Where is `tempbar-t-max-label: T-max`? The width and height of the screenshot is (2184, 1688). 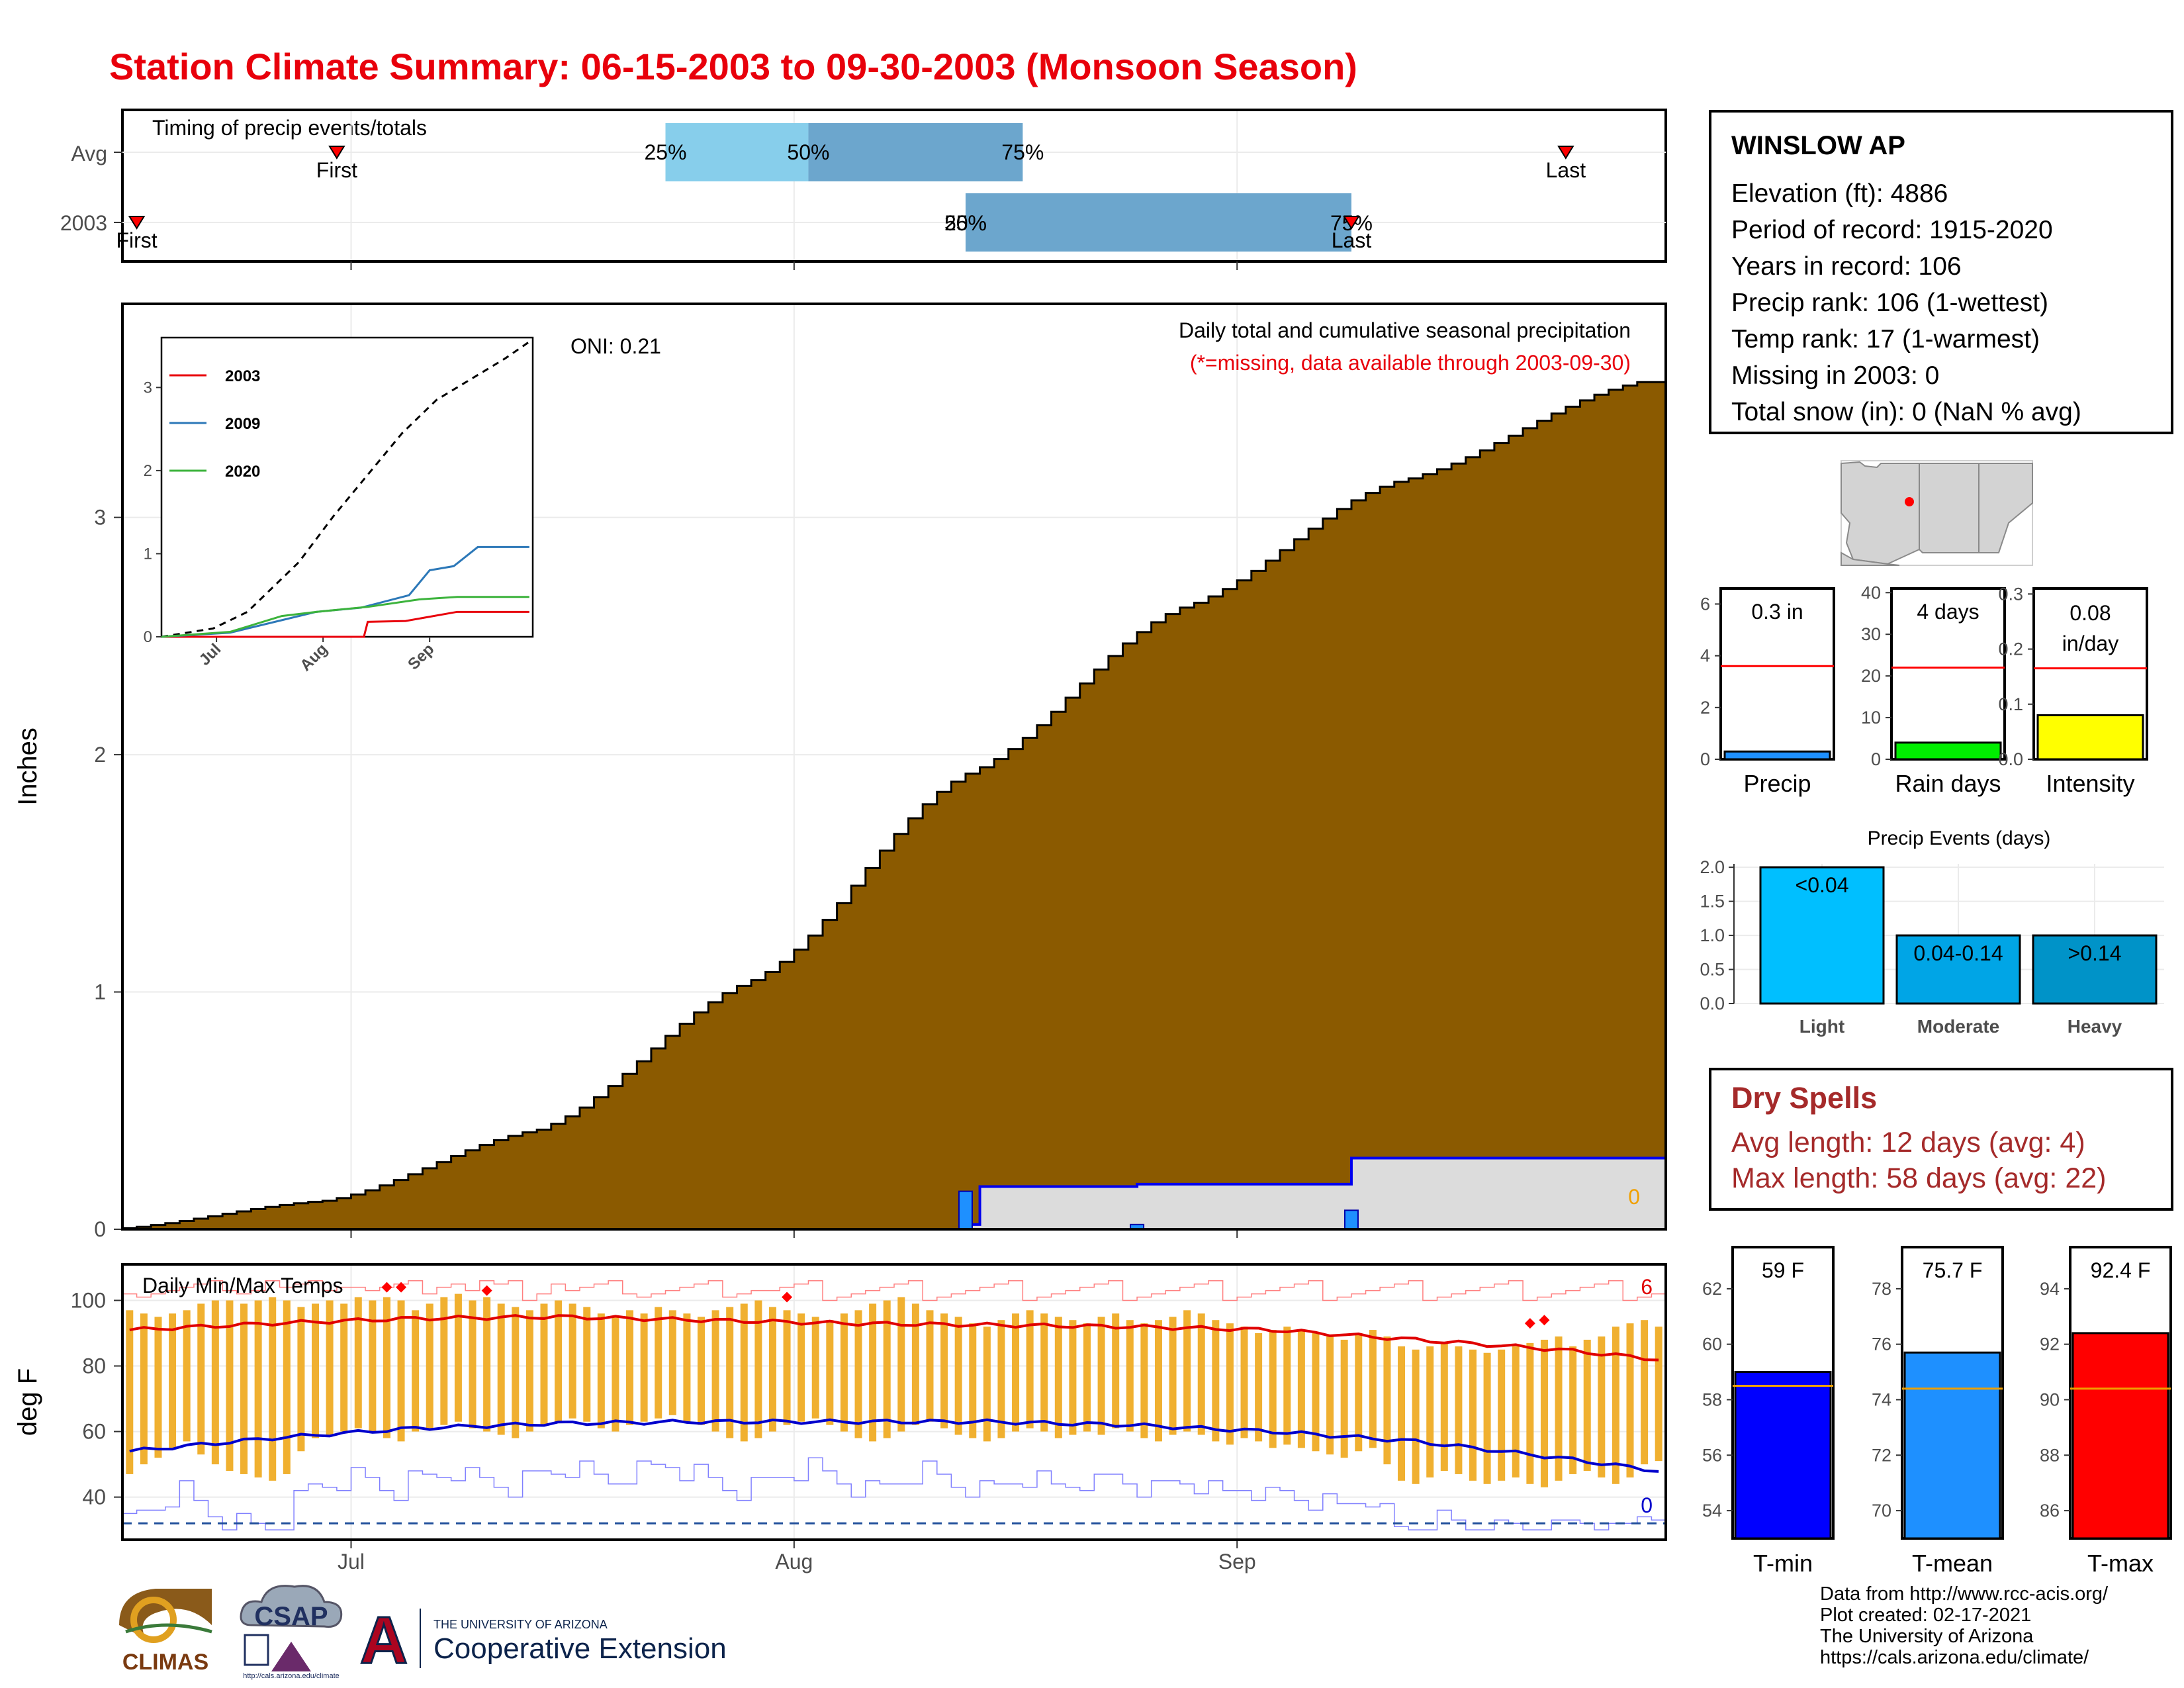 tempbar-t-max-label: T-max is located at coordinates (2120, 1563).